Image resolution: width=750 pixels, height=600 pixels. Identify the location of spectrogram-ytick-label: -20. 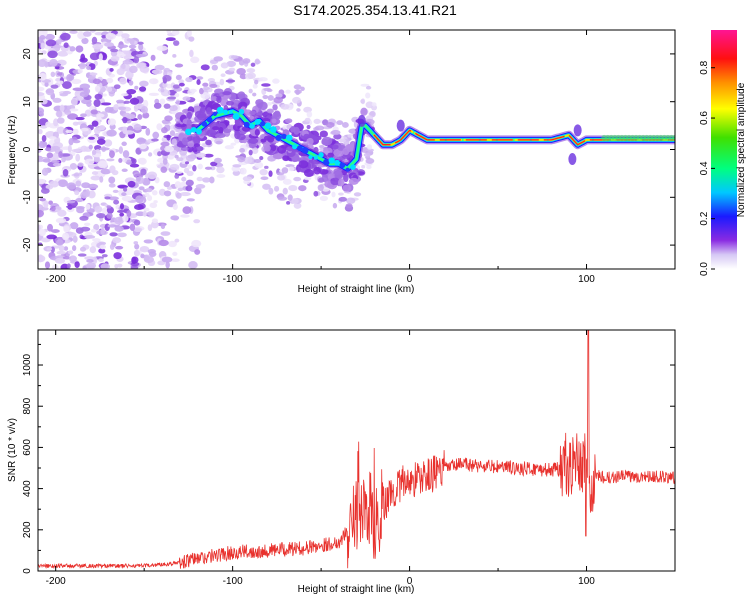
(27, 244).